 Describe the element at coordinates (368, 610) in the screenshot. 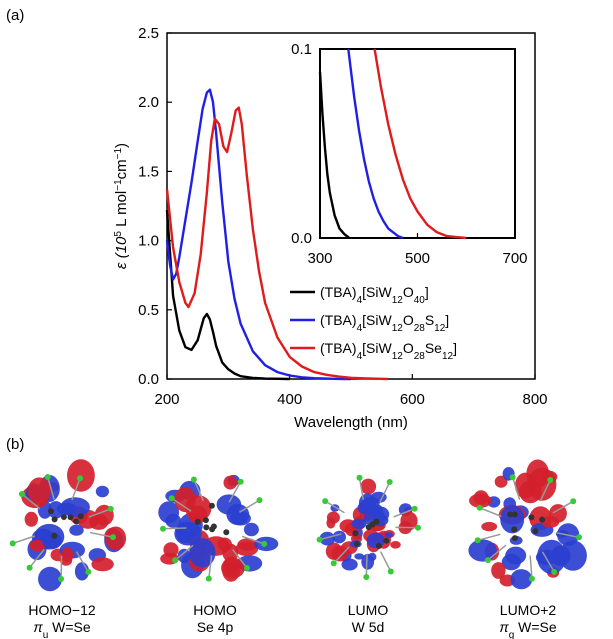

I see `orbital-name: LUMO` at that location.